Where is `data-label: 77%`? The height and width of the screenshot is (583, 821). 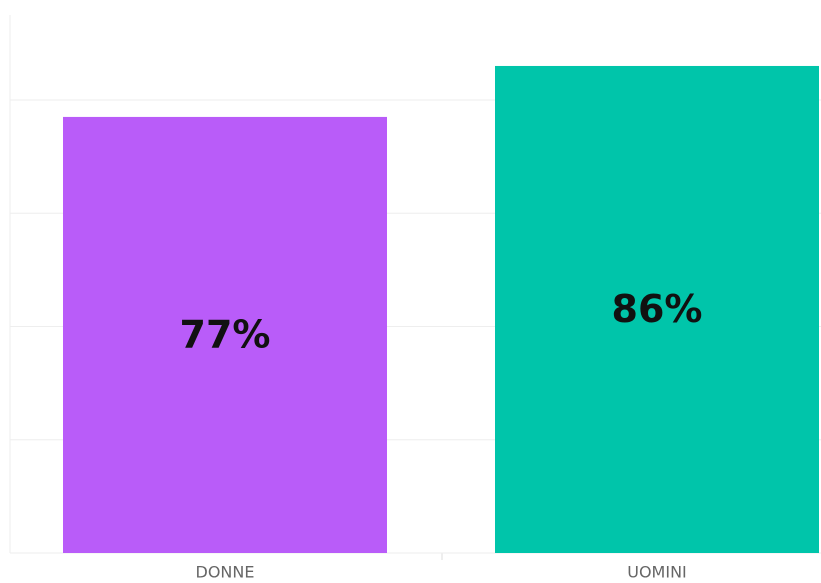
data-label: 77% is located at coordinates (225, 334).